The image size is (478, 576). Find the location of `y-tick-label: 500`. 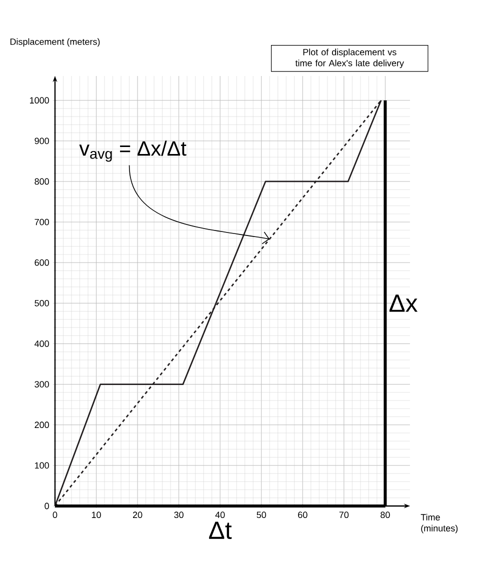

y-tick-label: 500 is located at coordinates (41, 303).